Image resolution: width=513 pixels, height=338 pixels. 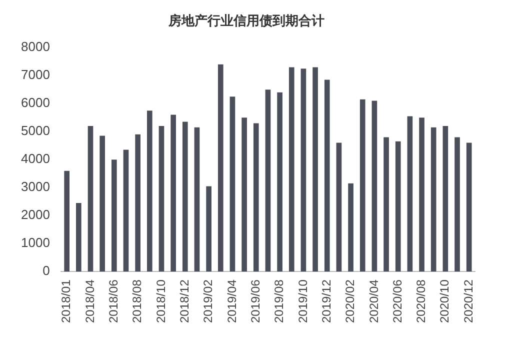 What do you see at coordinates (35, 158) in the screenshot?
I see `y-tick-label: 4000` at bounding box center [35, 158].